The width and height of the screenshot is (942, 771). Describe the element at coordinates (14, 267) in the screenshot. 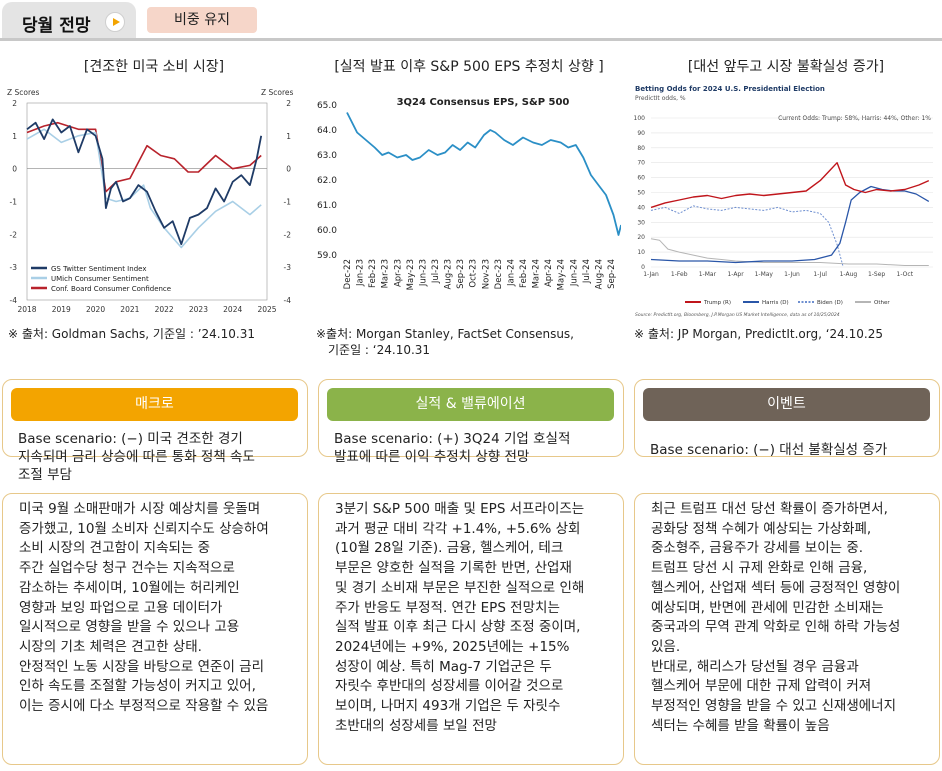

I see `y-tick-left: -3` at that location.